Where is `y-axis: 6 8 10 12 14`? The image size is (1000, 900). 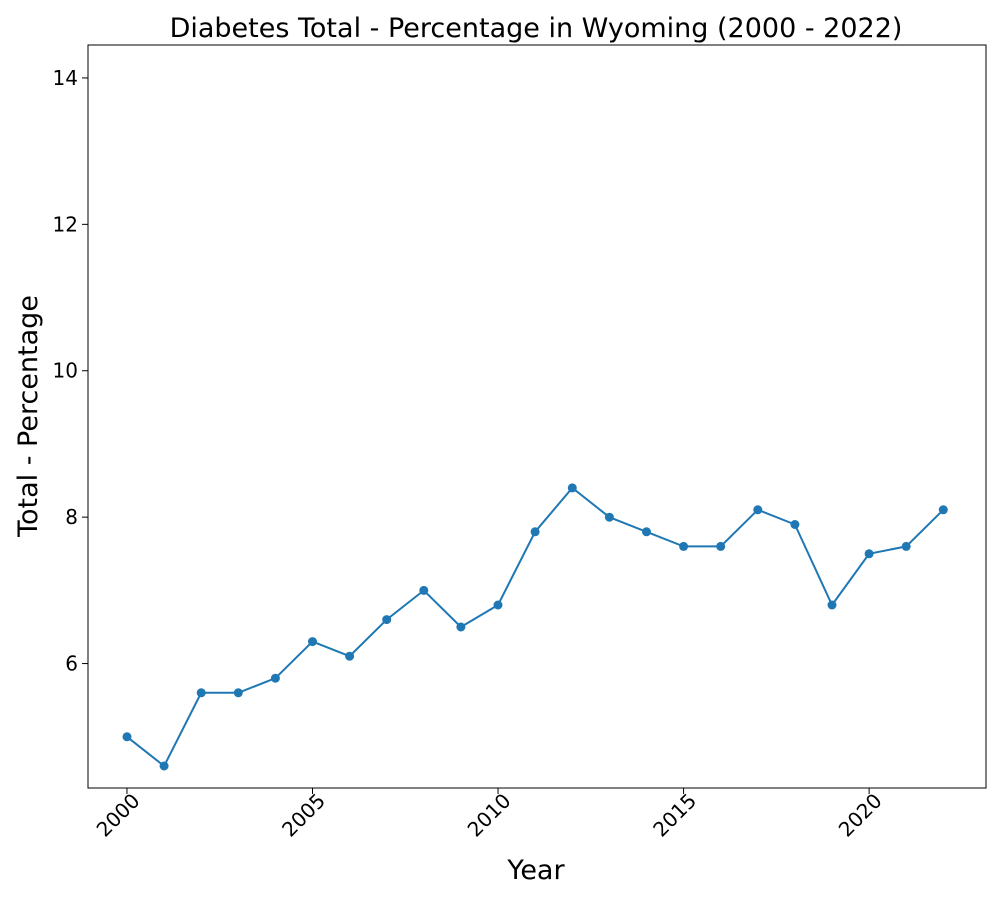 y-axis: 6 8 10 12 14 is located at coordinates (70, 371).